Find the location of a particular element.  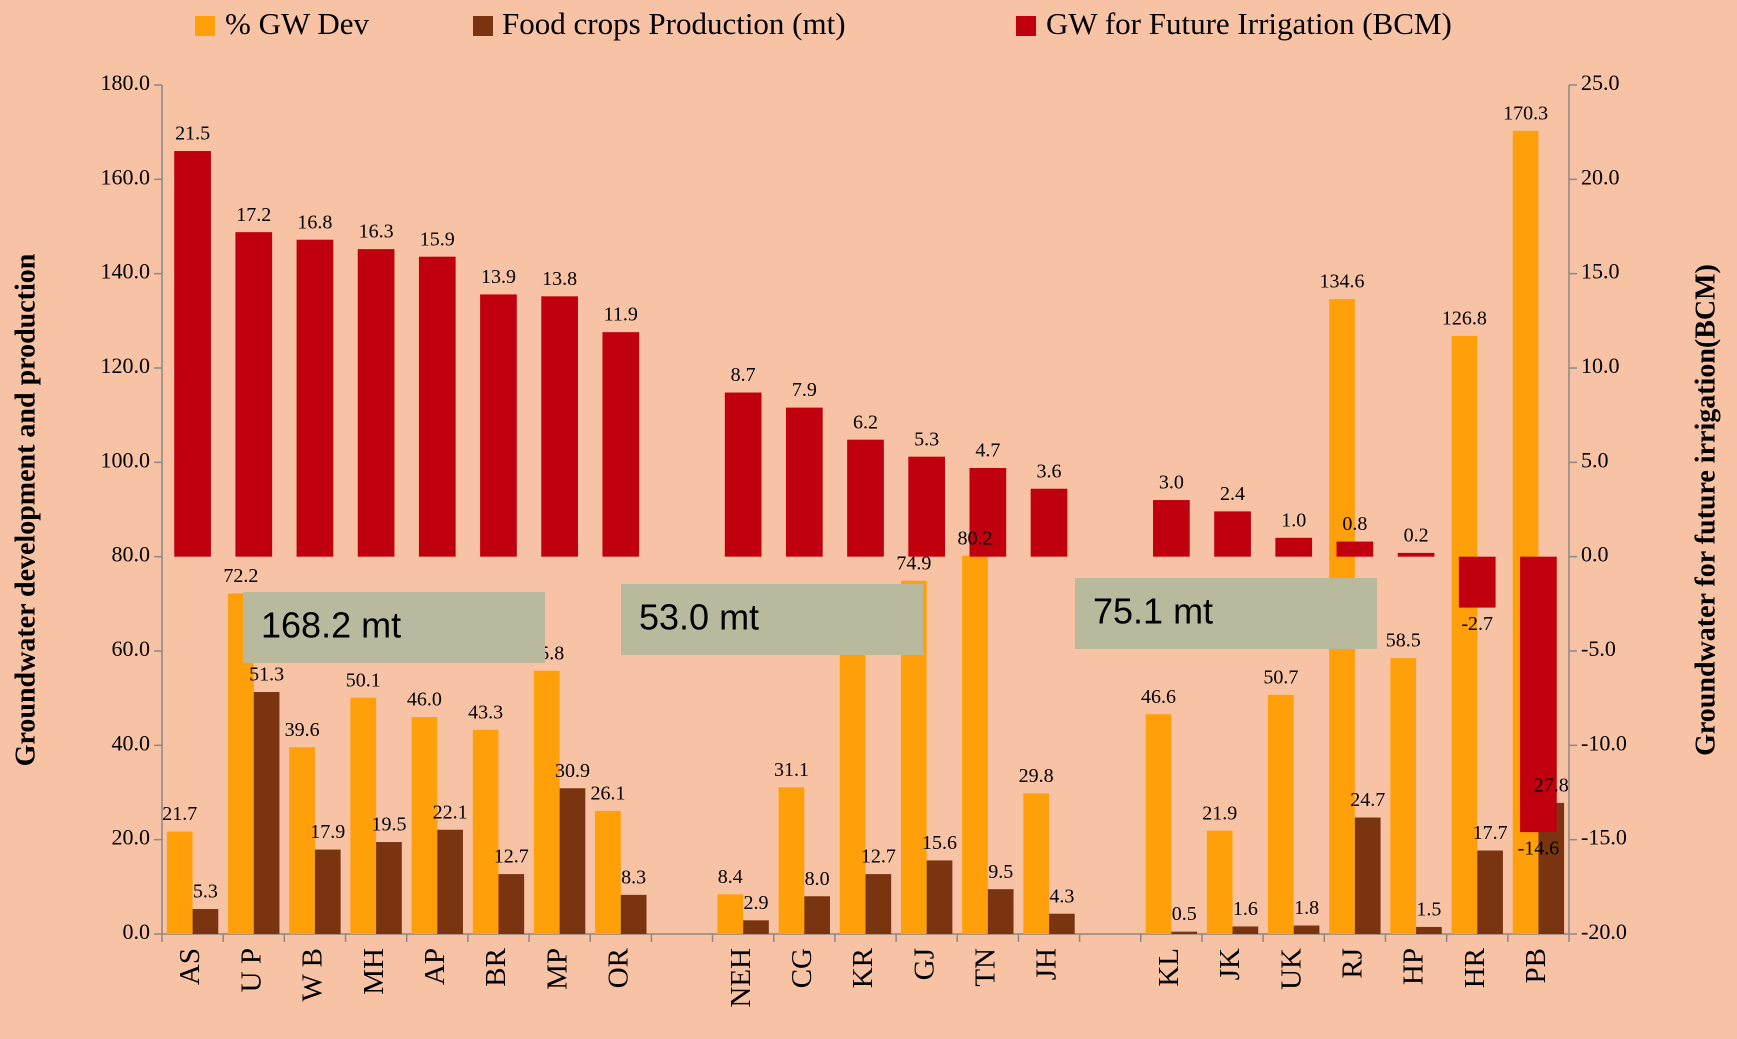

value-label: 13.9 is located at coordinates (498, 277).